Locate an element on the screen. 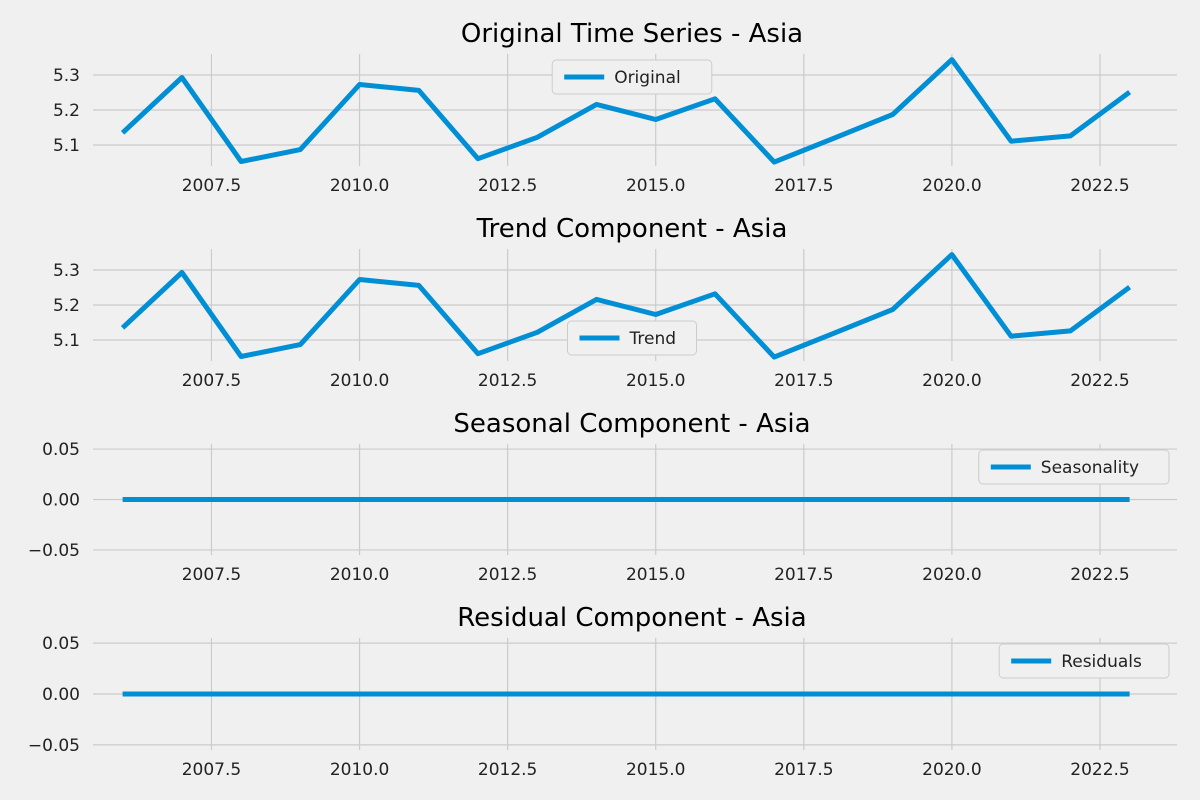 The width and height of the screenshot is (1200, 800). chart-title: Trend Component - Asia is located at coordinates (632, 229).